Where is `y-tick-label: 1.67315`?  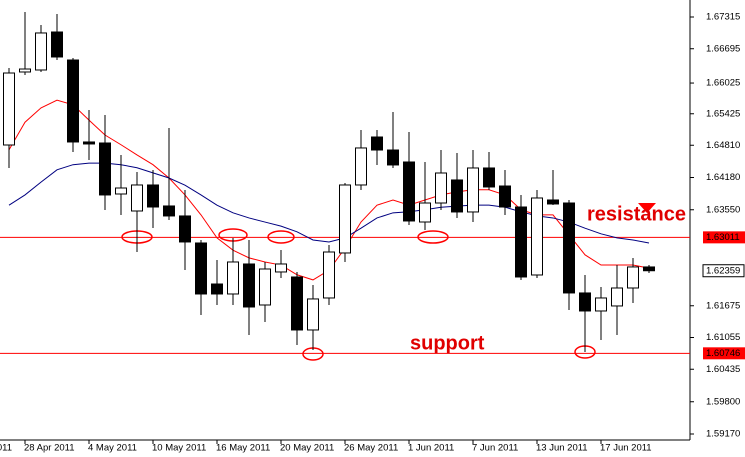
y-tick-label: 1.67315 is located at coordinates (723, 17).